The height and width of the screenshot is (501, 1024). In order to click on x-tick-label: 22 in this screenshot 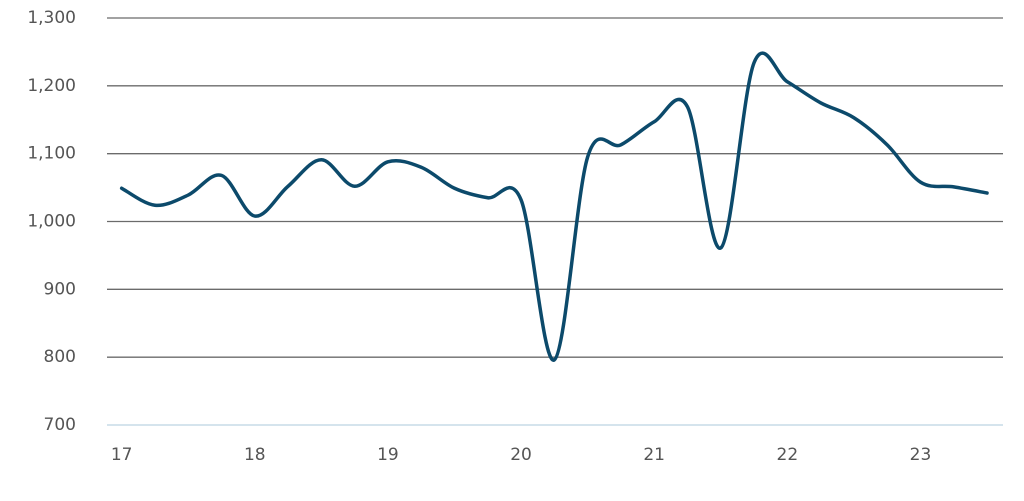, I will do `click(788, 455)`.